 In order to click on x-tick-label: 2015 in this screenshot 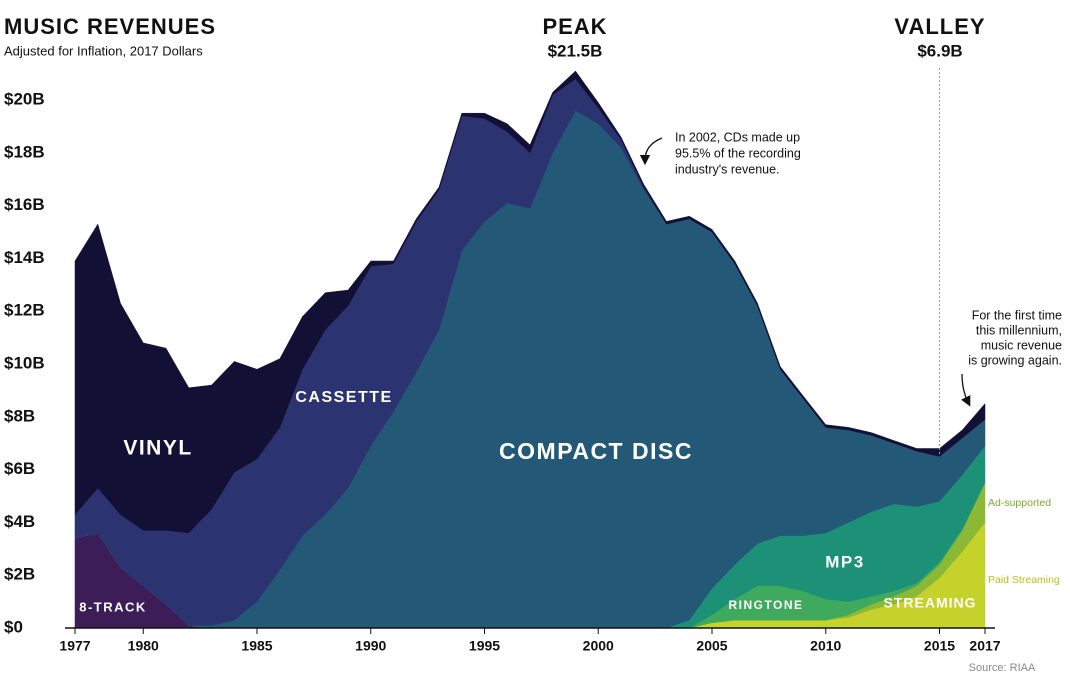, I will do `click(939, 646)`.